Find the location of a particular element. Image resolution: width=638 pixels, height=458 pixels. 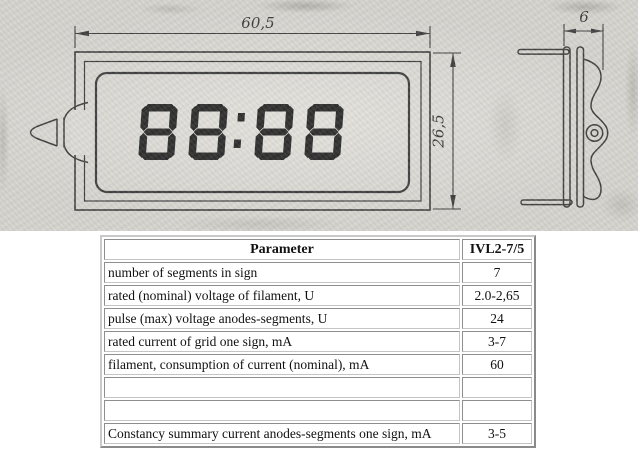

value-cell: 3-5 is located at coordinates (497, 433).